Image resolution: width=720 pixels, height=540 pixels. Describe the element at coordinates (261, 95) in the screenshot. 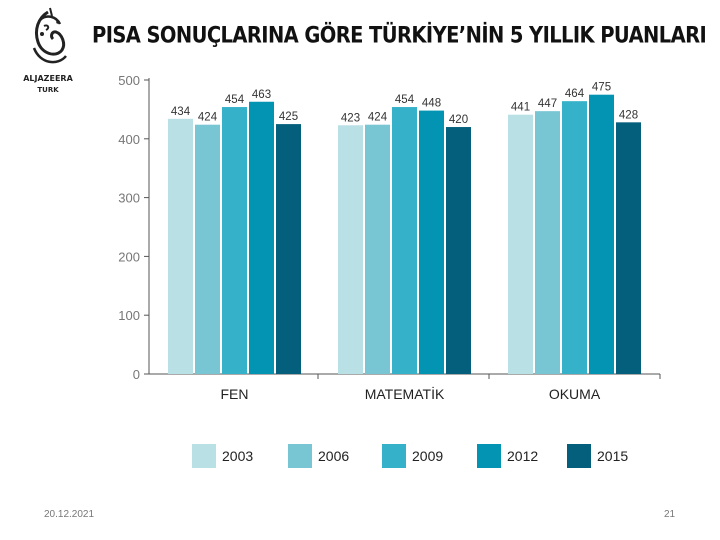

I see `data-label: 463` at that location.